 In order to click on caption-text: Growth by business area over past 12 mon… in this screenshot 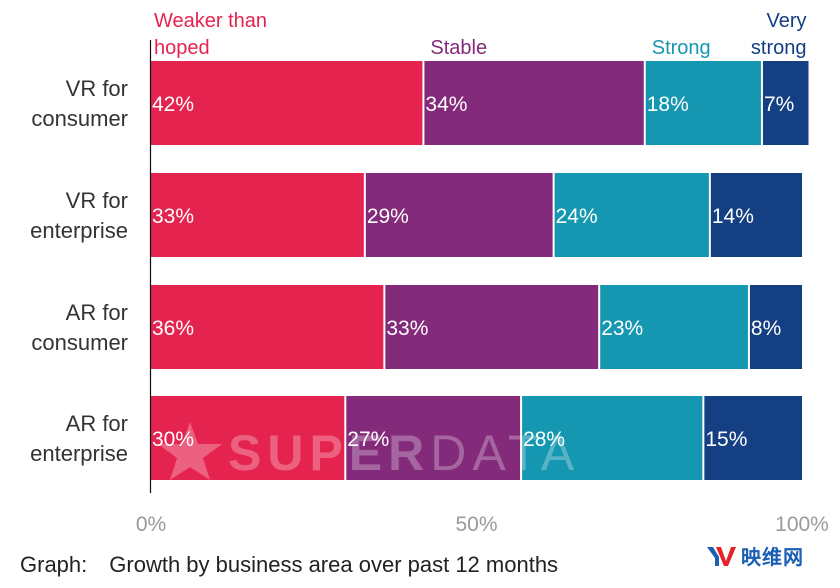, I will do `click(334, 564)`.